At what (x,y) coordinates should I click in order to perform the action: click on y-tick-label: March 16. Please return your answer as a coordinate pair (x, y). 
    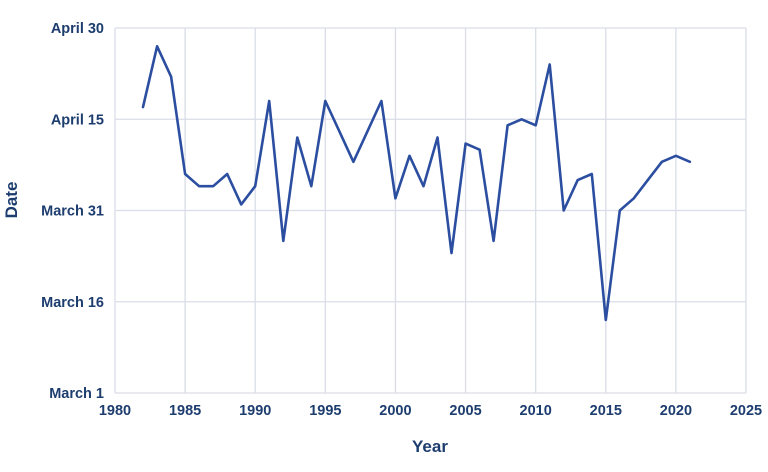
    Looking at the image, I should click on (72, 303).